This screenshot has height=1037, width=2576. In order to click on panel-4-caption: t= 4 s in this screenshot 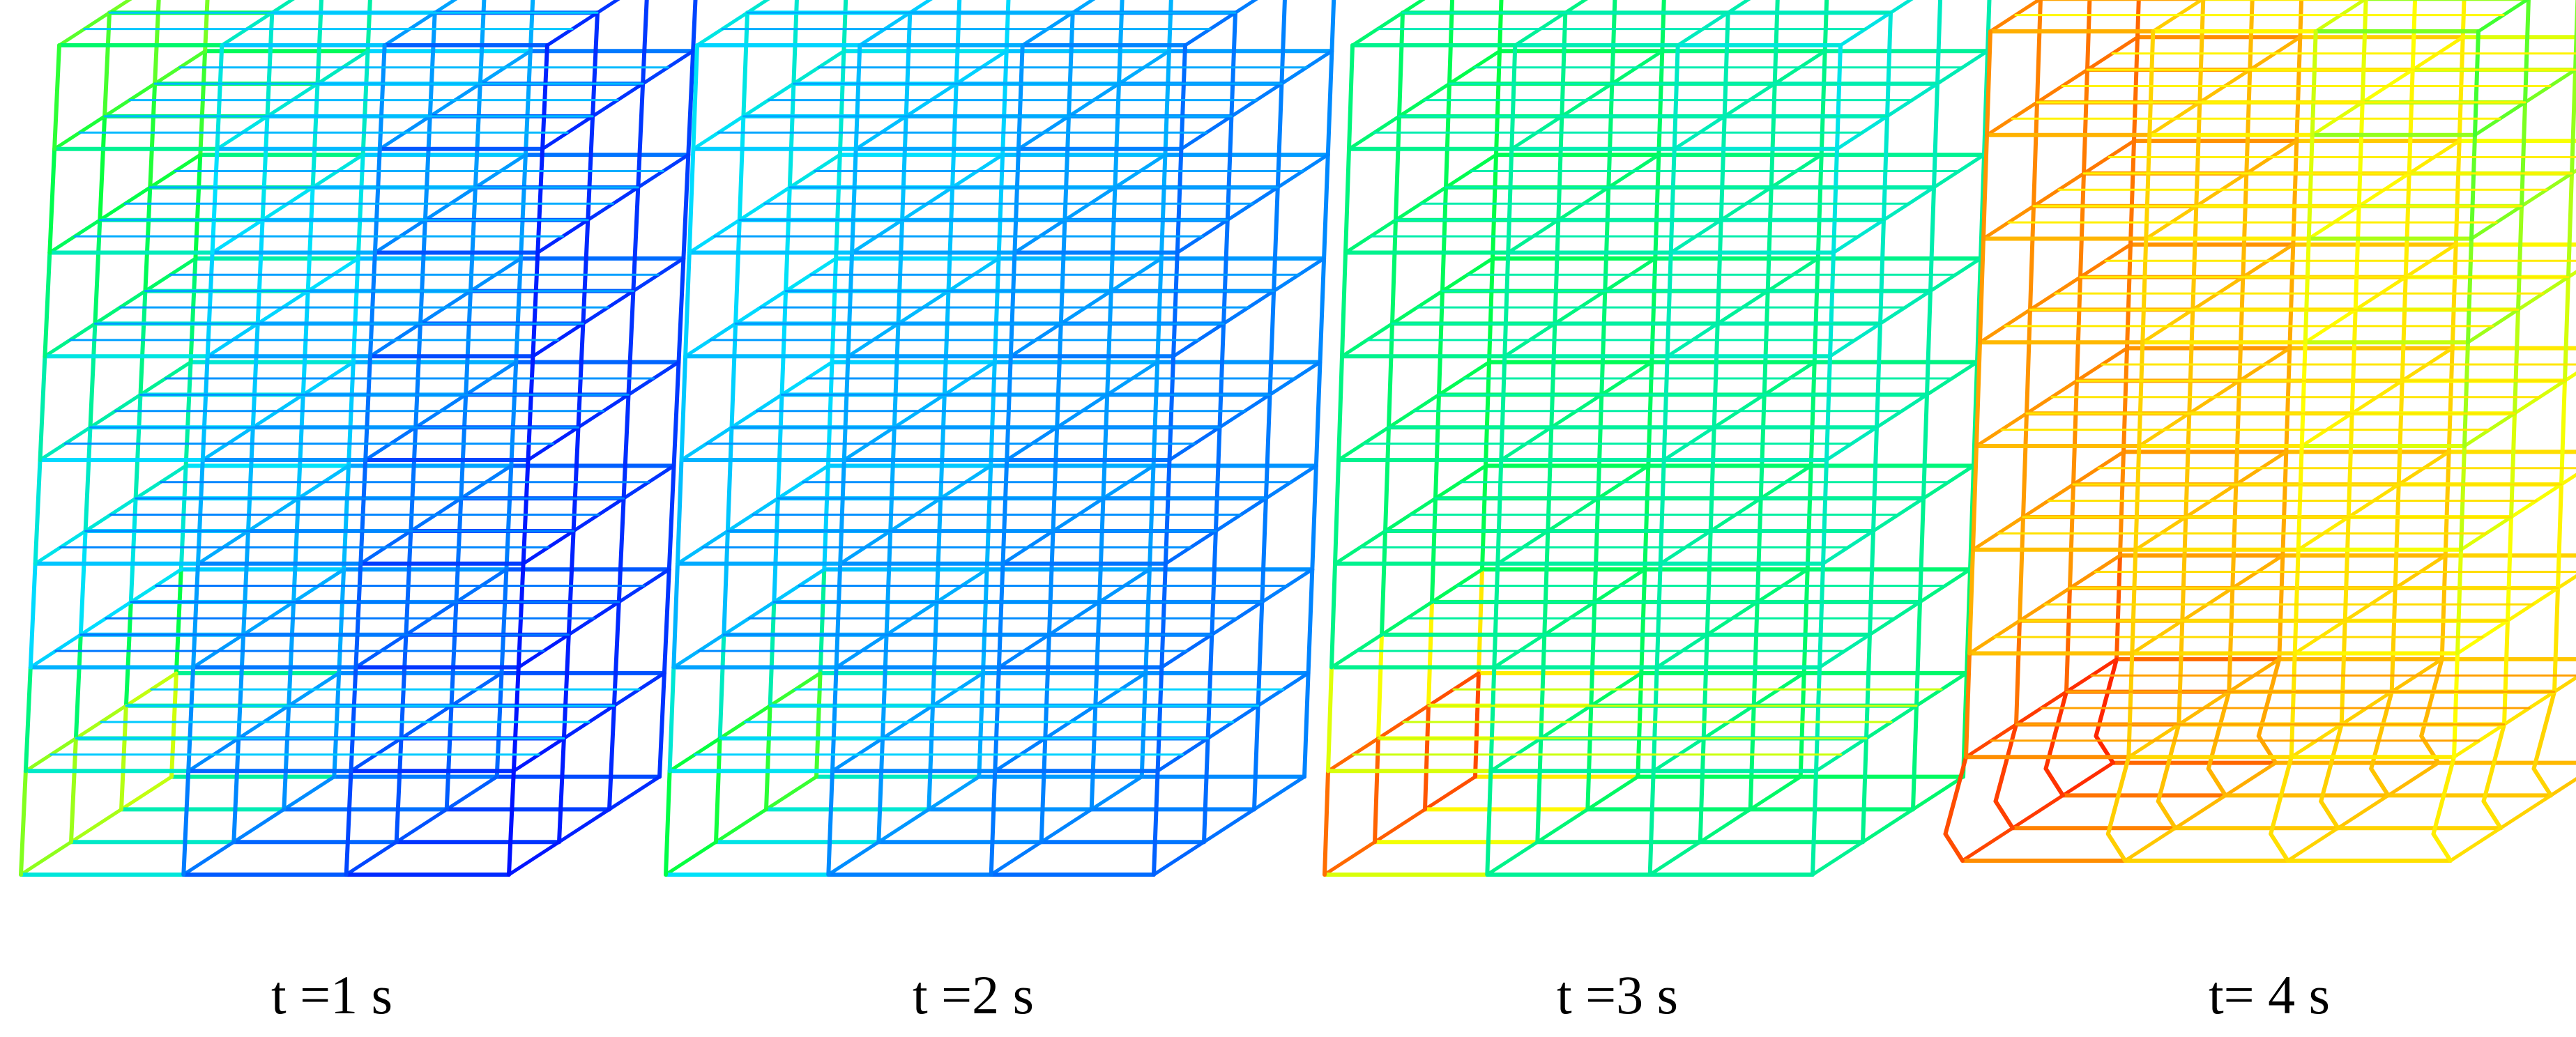, I will do `click(2269, 995)`.